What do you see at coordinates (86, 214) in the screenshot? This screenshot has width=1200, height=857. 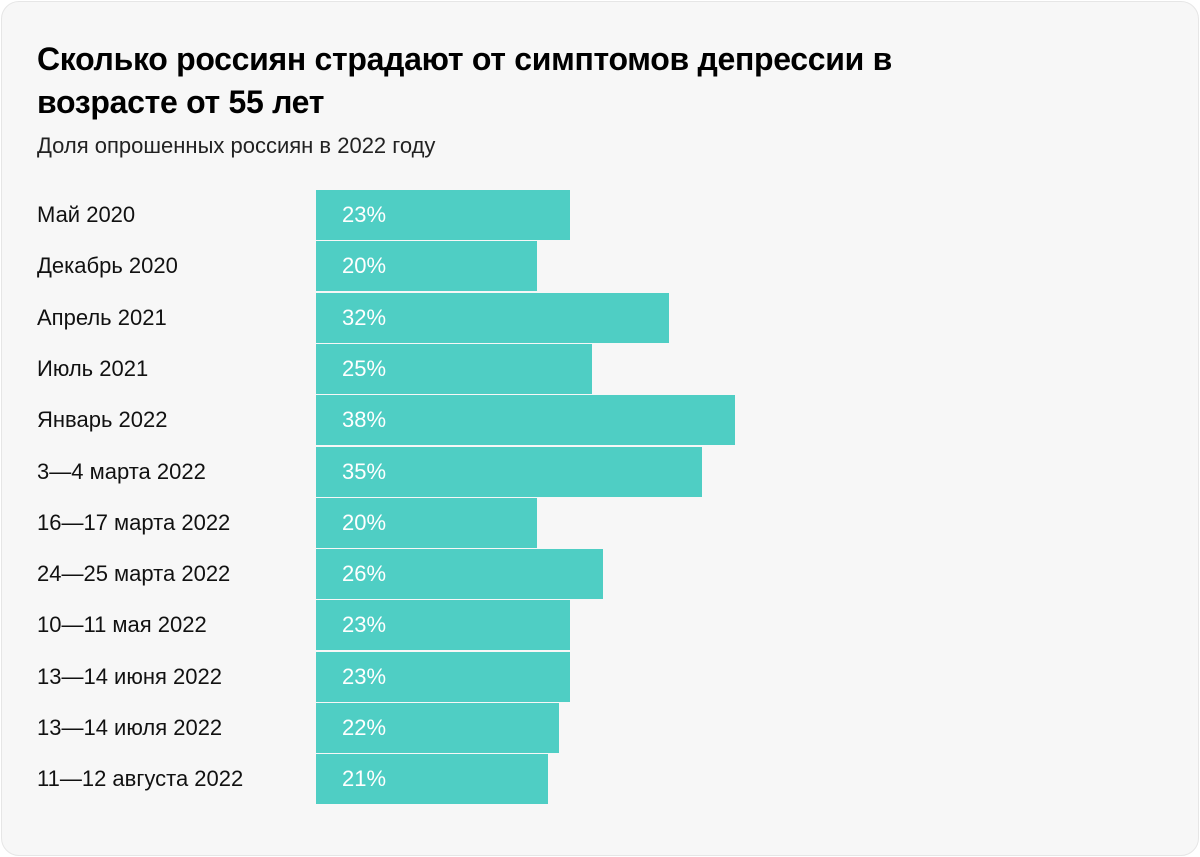 I see `category-label: Май 2020` at bounding box center [86, 214].